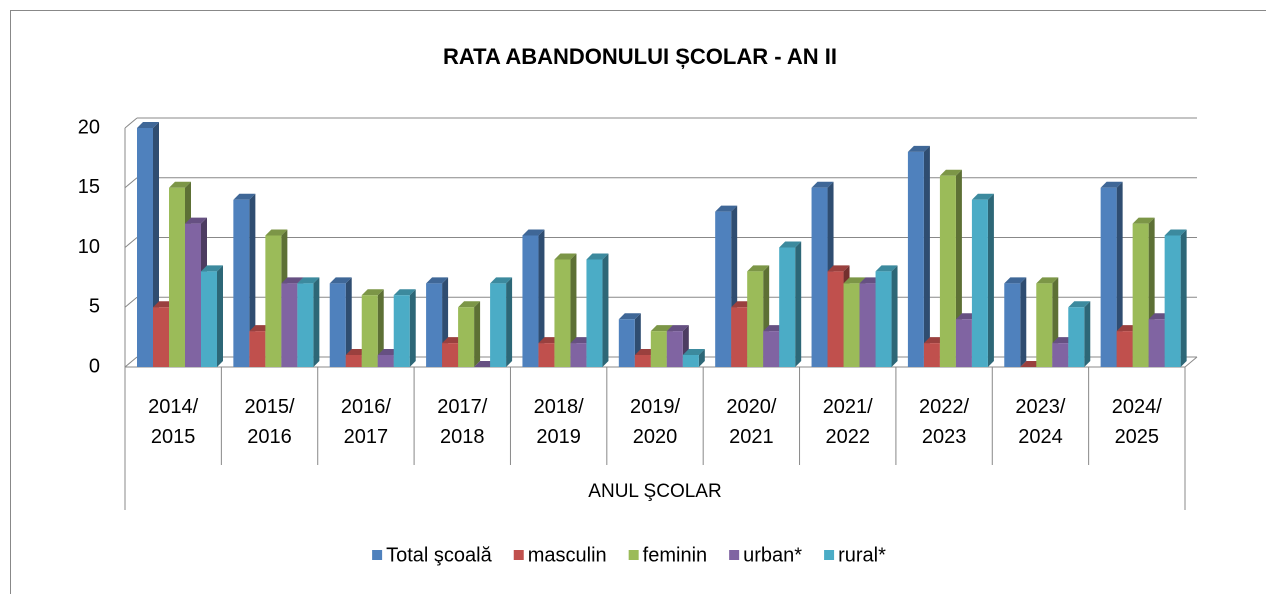  Describe the element at coordinates (1136, 422) in the screenshot. I see `x-tick-label: 2024/ 2025` at that location.